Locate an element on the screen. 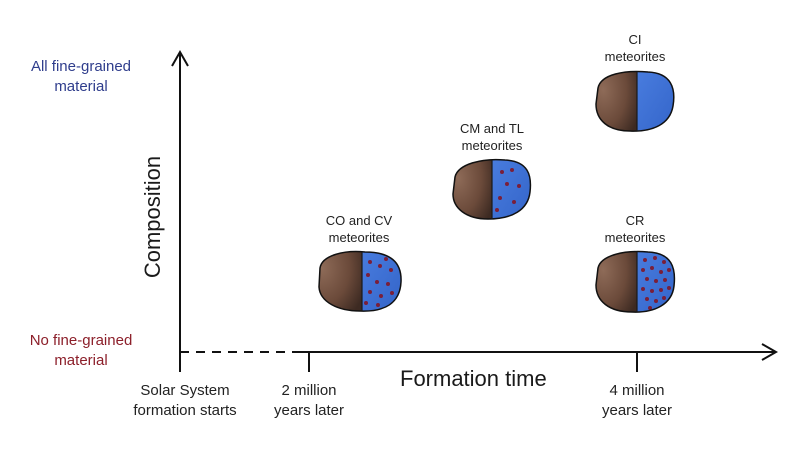  y-bottom-label-line2: material is located at coordinates (81, 360).